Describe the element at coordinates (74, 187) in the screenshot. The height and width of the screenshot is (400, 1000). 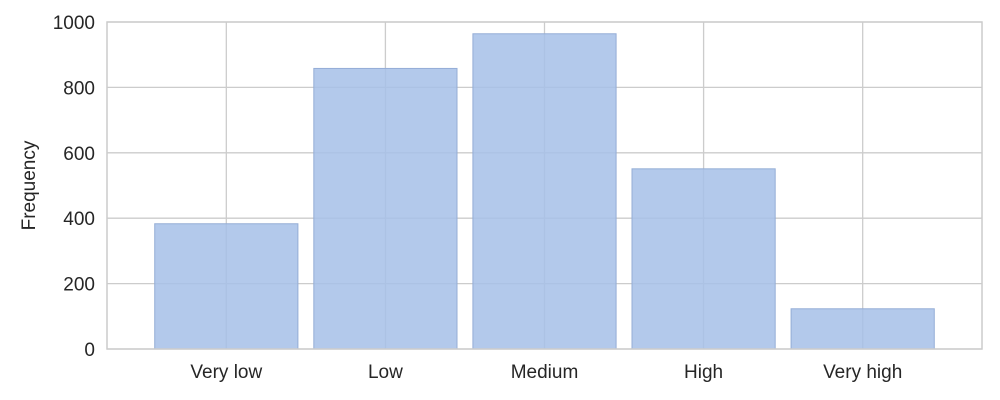
I see `y-tick-labels: 0 200 400 600 800 1000` at that location.